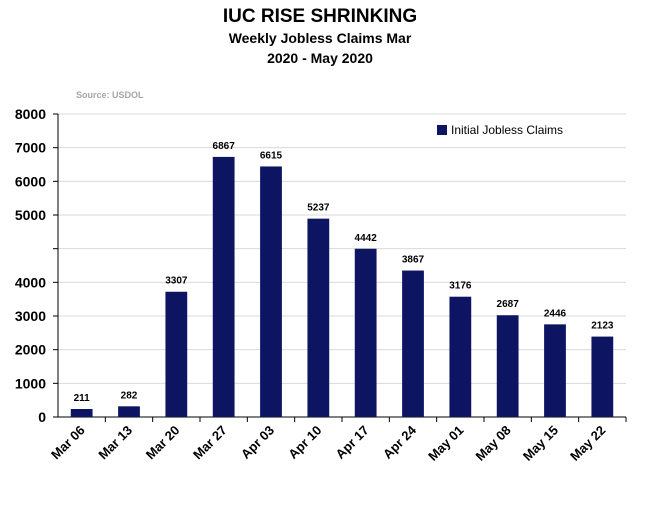 Image resolution: width=654 pixels, height=510 pixels. What do you see at coordinates (30, 114) in the screenshot?
I see `y-tick-label: 8000` at bounding box center [30, 114].